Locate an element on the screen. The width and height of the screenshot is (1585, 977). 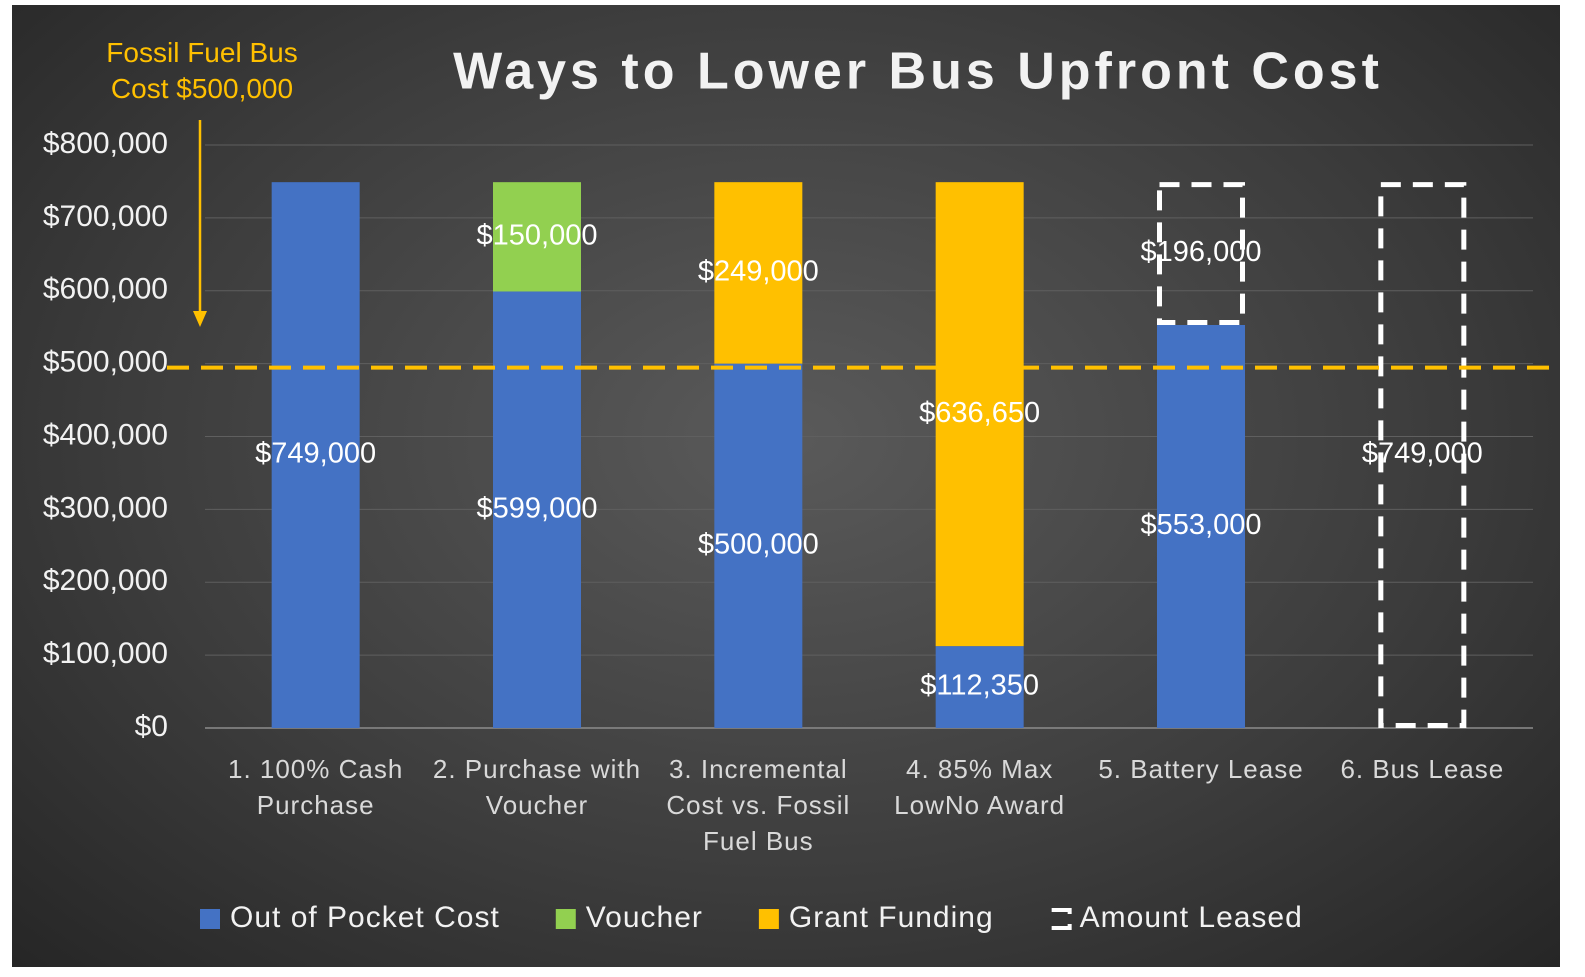
y-tick-label: $800,000 is located at coordinates (105, 143).